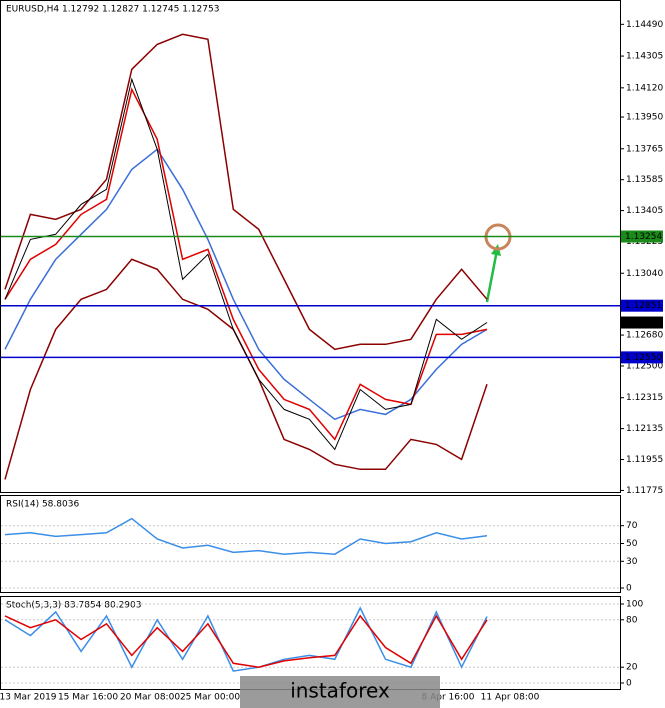  I want to click on x-tick-label: 11 Apr 08:00, so click(510, 698).